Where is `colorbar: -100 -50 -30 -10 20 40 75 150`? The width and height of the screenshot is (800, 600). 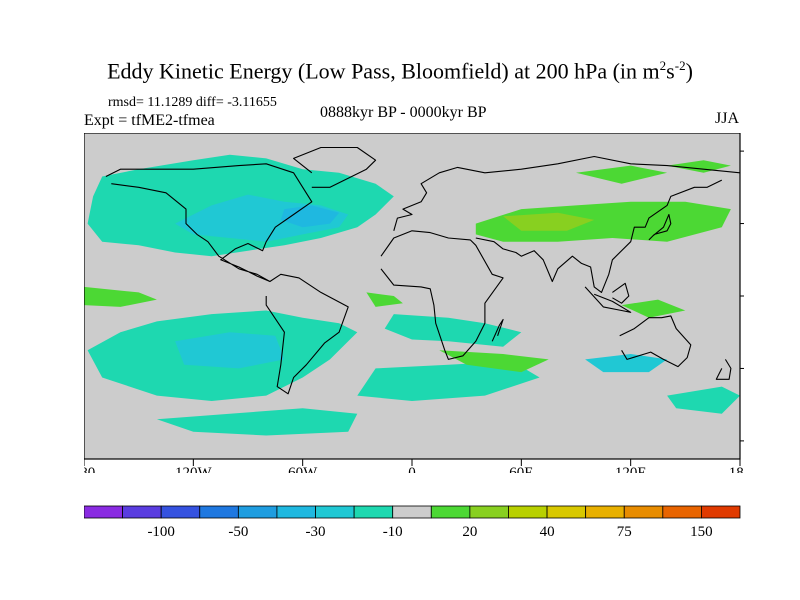 colorbar: -100 -50 -30 -10 20 40 75 150 is located at coordinates (412, 522).